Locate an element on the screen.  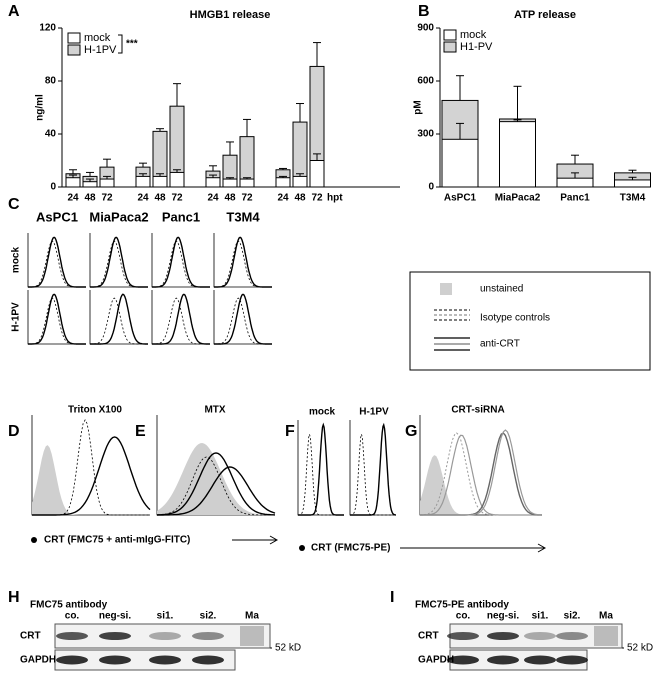
x-tick-label: AsPC1 is located at coordinates (460, 198).